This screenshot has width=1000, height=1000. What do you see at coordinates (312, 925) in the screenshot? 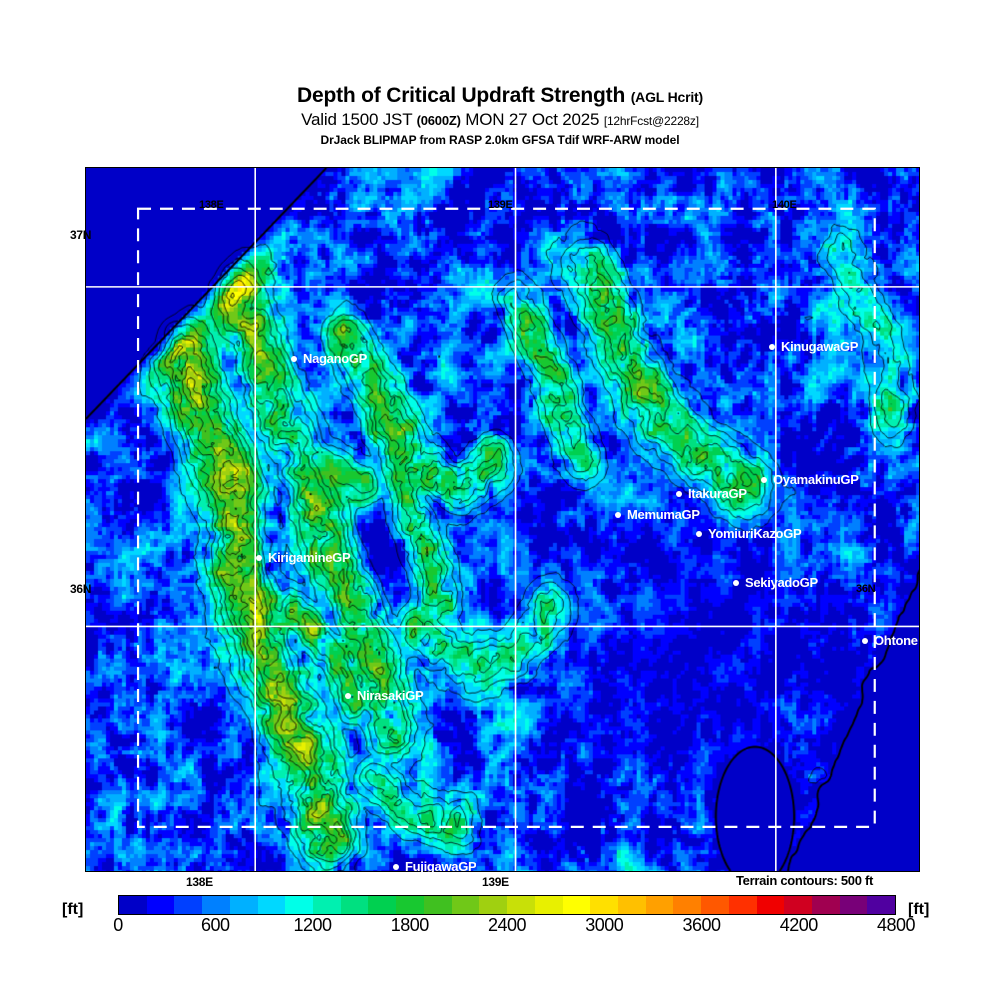
I see `colorbar-tick-label: 1200` at bounding box center [312, 925].